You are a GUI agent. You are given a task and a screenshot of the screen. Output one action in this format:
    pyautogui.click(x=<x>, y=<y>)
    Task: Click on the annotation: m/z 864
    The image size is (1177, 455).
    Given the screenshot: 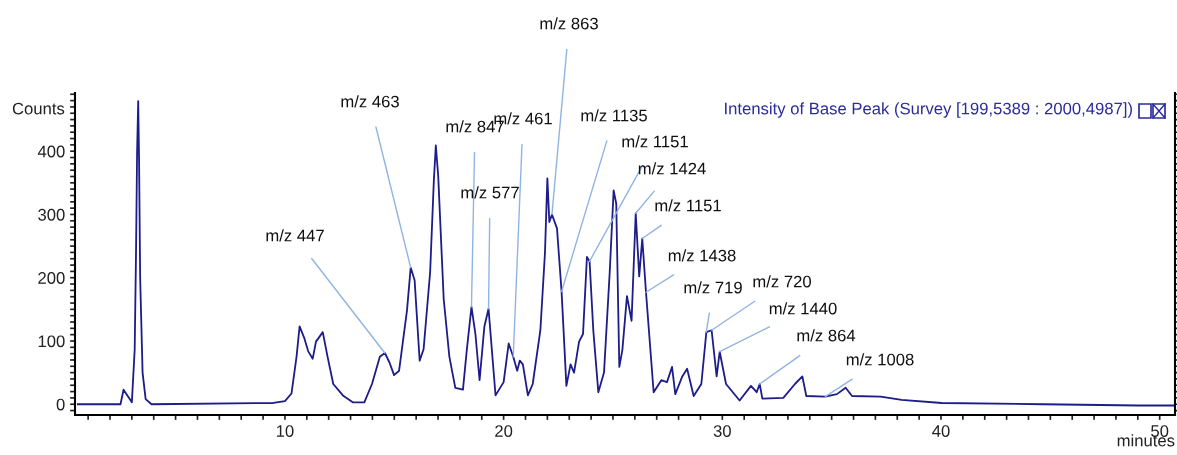 What is the action you would take?
    pyautogui.click(x=826, y=335)
    